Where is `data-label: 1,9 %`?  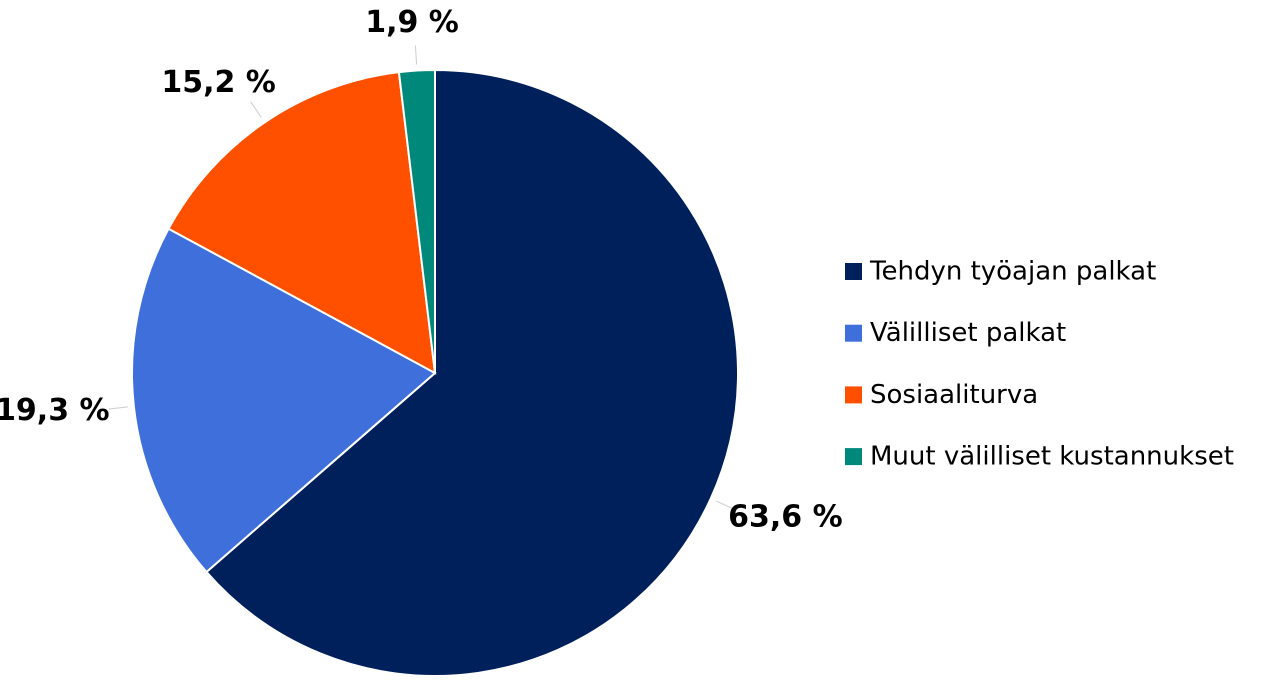
data-label: 1,9 % is located at coordinates (412, 22).